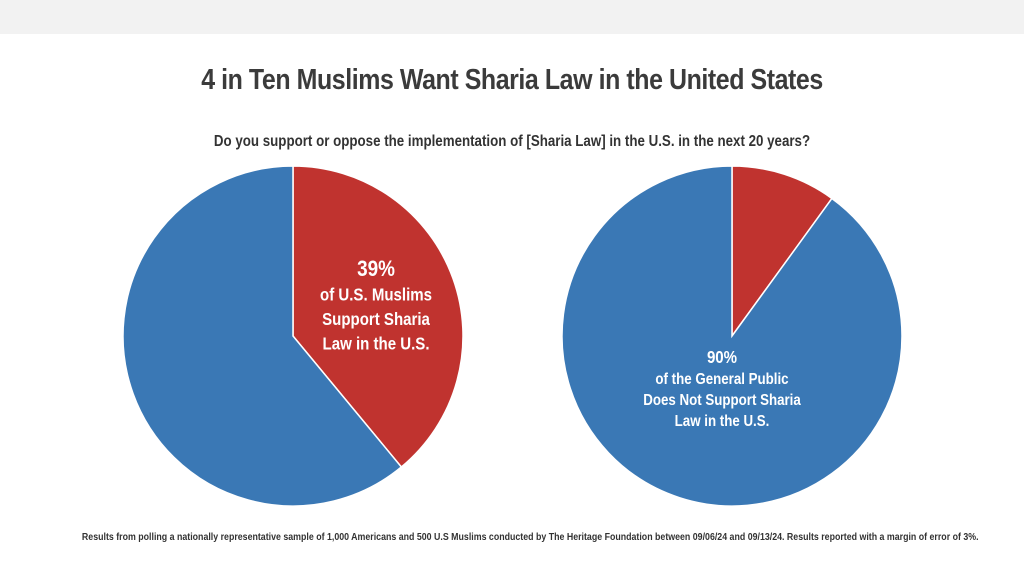  Describe the element at coordinates (721, 379) in the screenshot. I see `pie-2-annotation-line: of the General Public` at that location.